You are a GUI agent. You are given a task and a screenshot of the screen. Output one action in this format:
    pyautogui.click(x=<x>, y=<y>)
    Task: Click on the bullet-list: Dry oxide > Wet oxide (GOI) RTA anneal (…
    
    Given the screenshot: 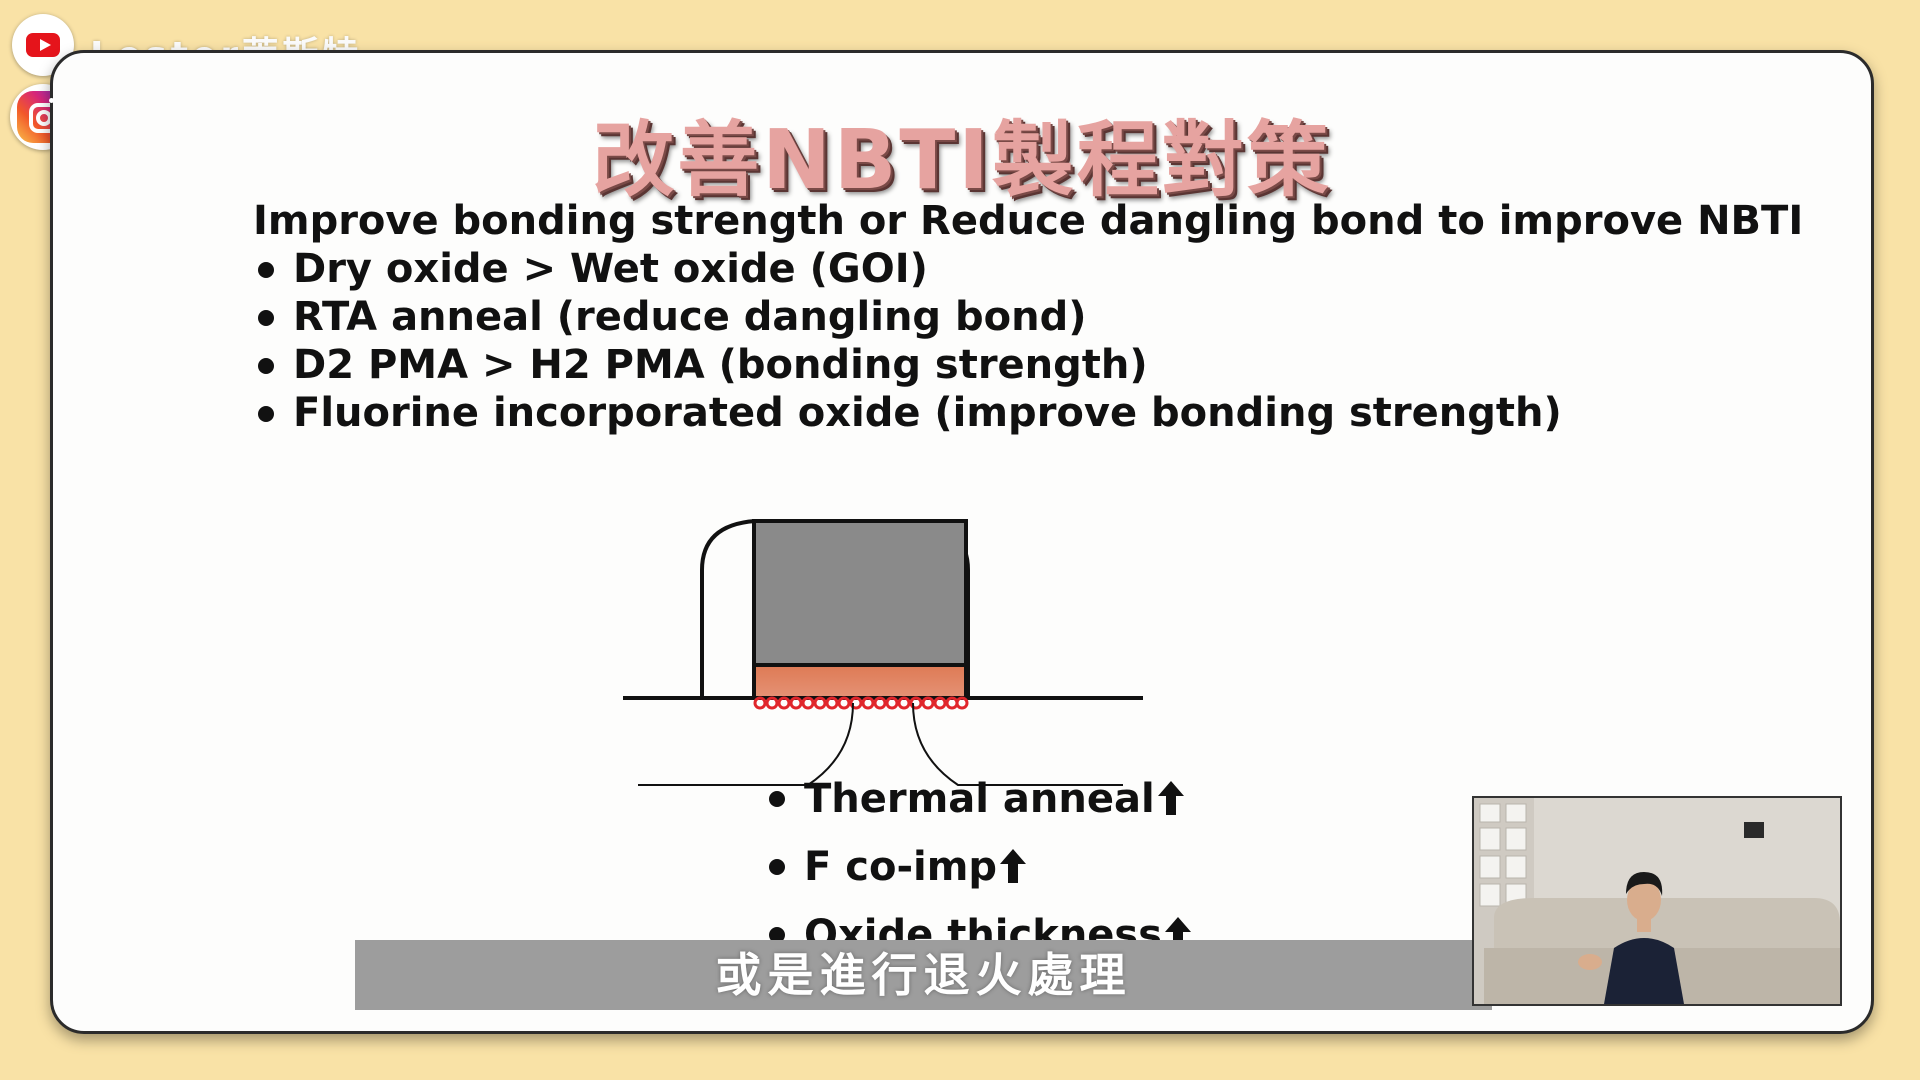 What is the action you would take?
    pyautogui.click(x=1028, y=341)
    